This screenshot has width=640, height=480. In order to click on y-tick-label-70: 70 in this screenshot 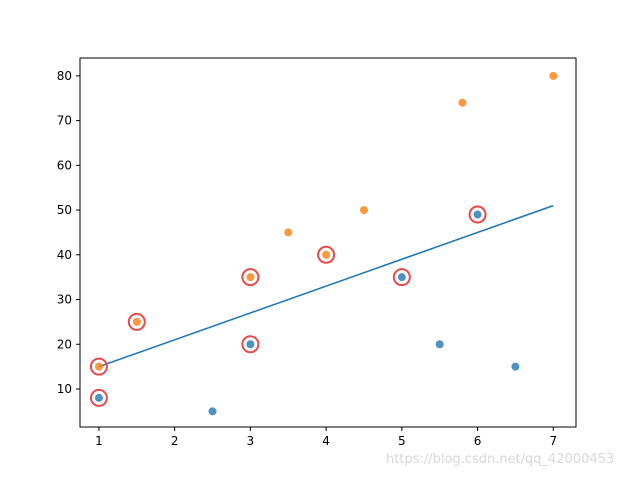, I will do `click(64, 121)`.